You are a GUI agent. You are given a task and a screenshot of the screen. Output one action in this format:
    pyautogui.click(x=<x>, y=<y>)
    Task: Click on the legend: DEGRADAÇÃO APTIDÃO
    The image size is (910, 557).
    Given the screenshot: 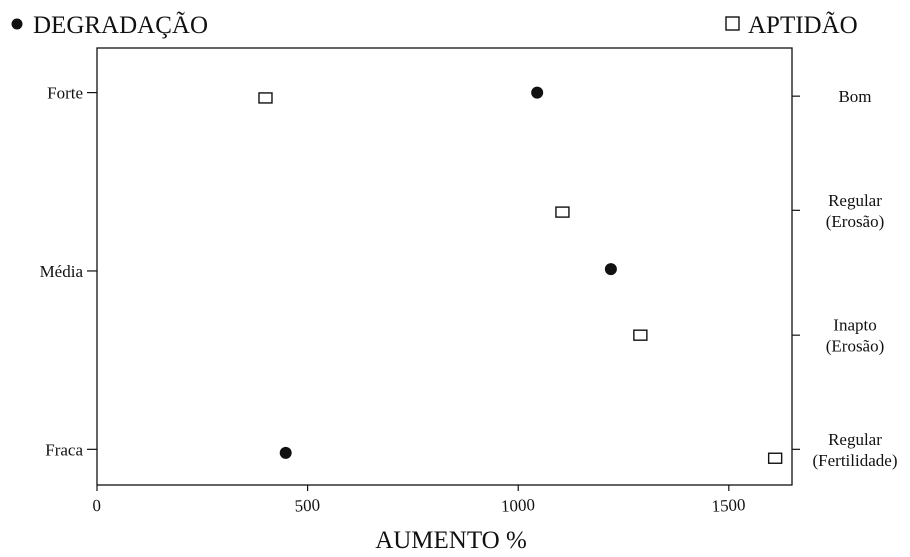 What is the action you would take?
    pyautogui.click(x=434, y=25)
    